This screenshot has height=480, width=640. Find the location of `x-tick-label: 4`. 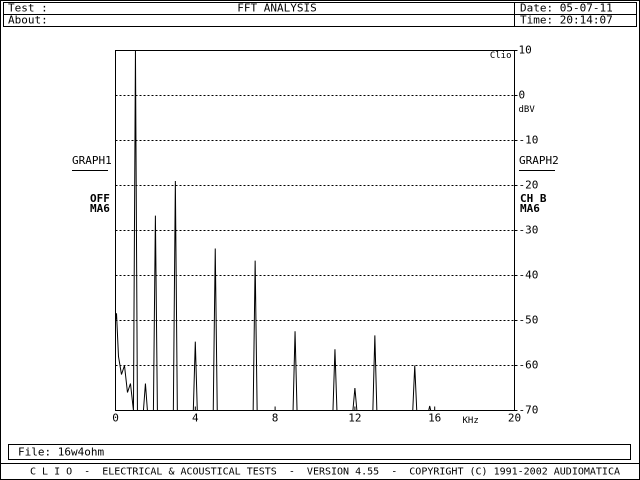

x-tick-label: 4 is located at coordinates (195, 418).